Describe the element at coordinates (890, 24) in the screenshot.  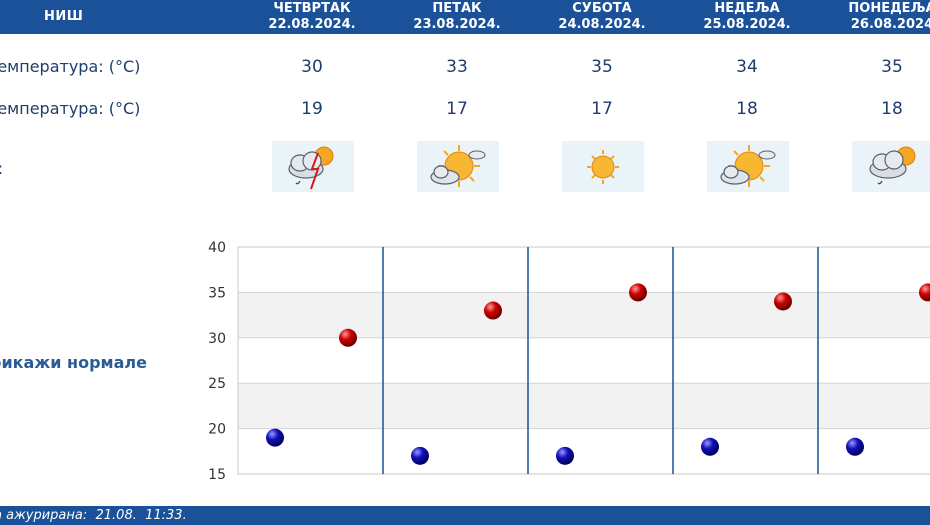
I see `day-date: 26.08.2024` at that location.